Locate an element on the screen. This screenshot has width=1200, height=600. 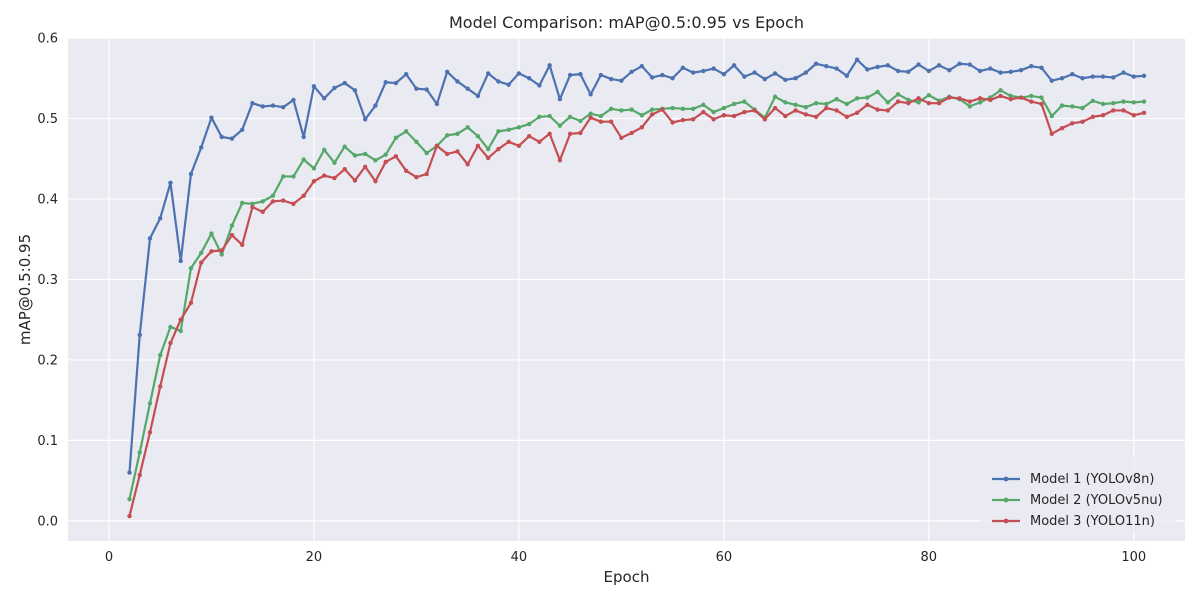
legend-entry: Model 1 (YOLOv8n) is located at coordinates (1092, 479).